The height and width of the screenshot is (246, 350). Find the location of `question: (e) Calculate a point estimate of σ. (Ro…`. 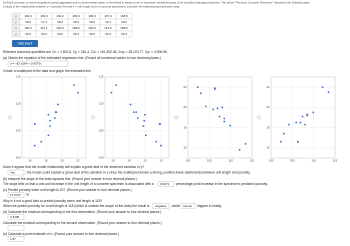

question: (e) Calculate a point estimate of σ. (Ro… is located at coordinates (61, 234).